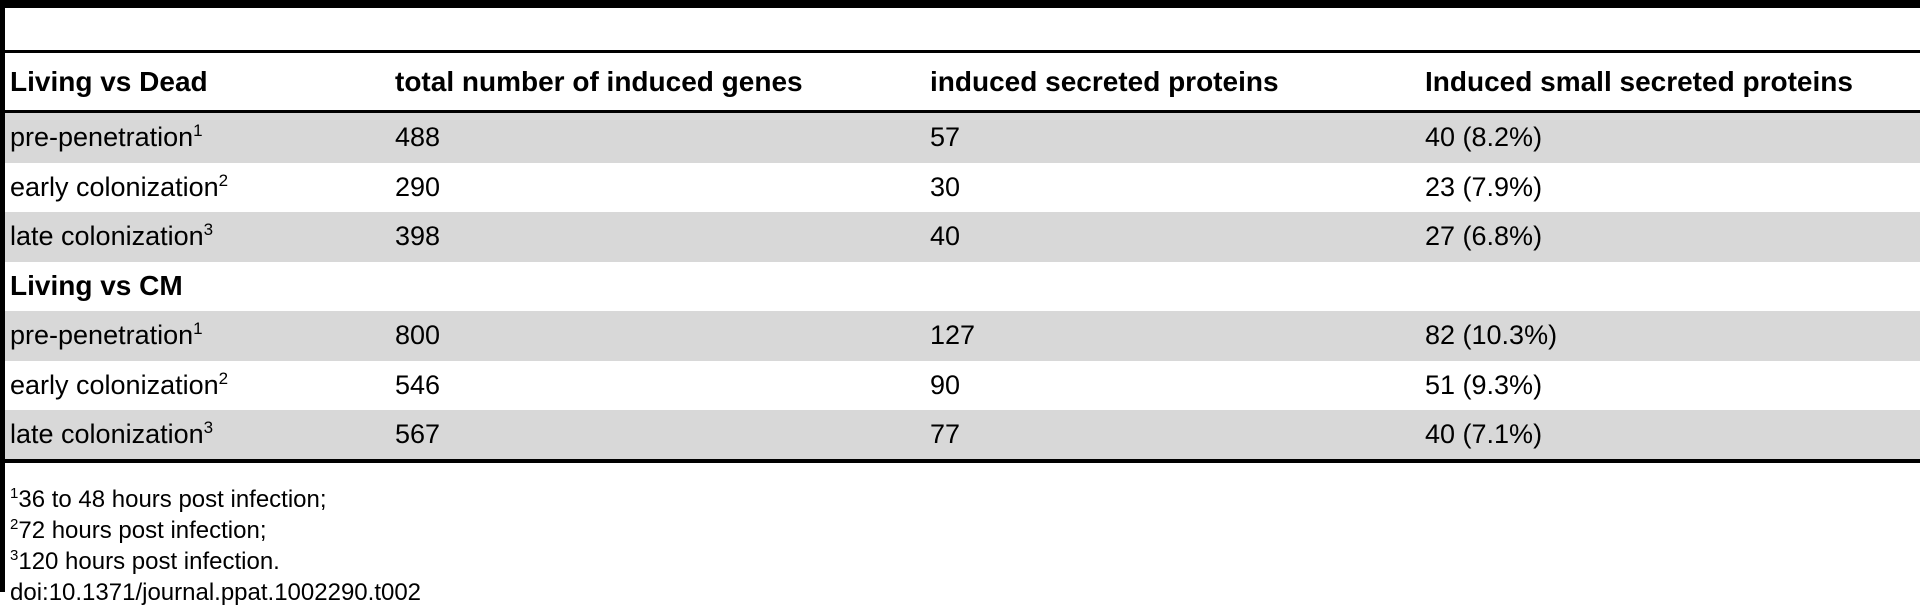  I want to click on cell-small-secreted-proteins: 82 (10.3%), so click(1491, 335).